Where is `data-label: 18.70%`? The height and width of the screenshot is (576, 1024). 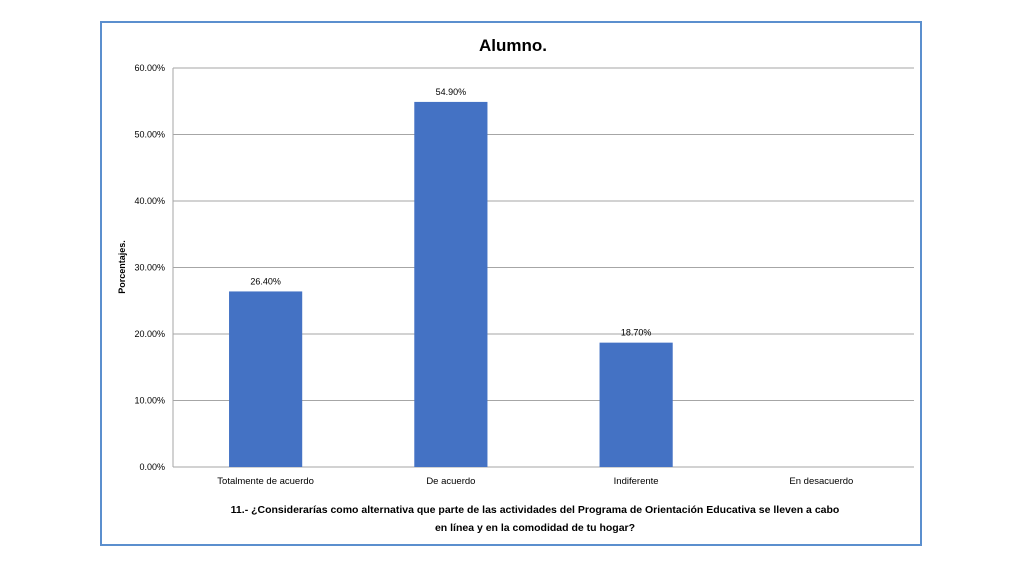 data-label: 18.70% is located at coordinates (636, 333).